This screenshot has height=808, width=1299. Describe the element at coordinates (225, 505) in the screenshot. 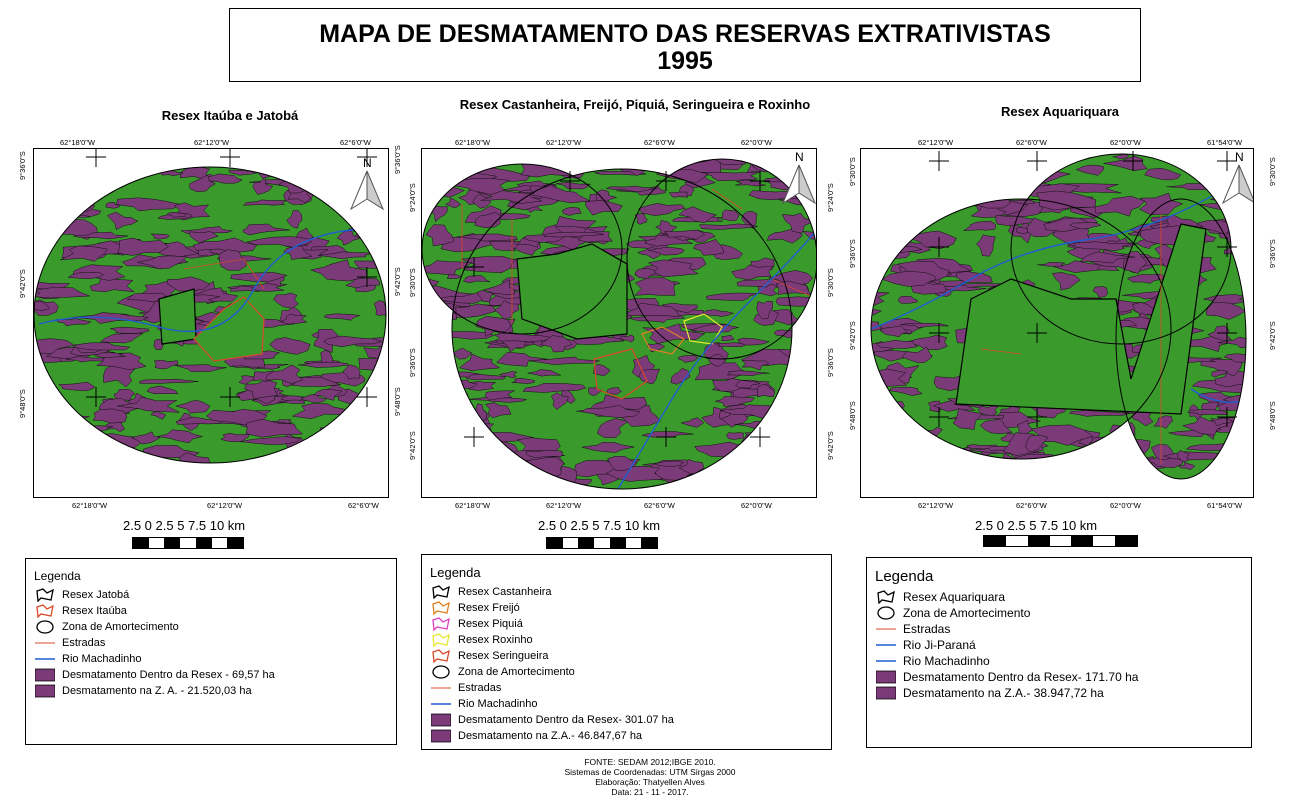

I see `coord-bottom: 62°12'0"W` at that location.